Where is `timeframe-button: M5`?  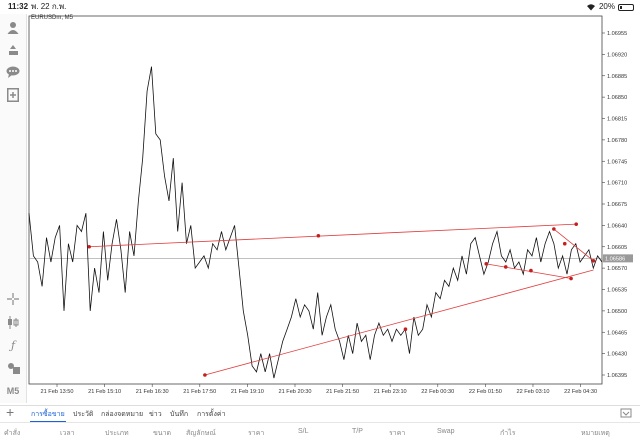
timeframe-button: M5 is located at coordinates (13, 391).